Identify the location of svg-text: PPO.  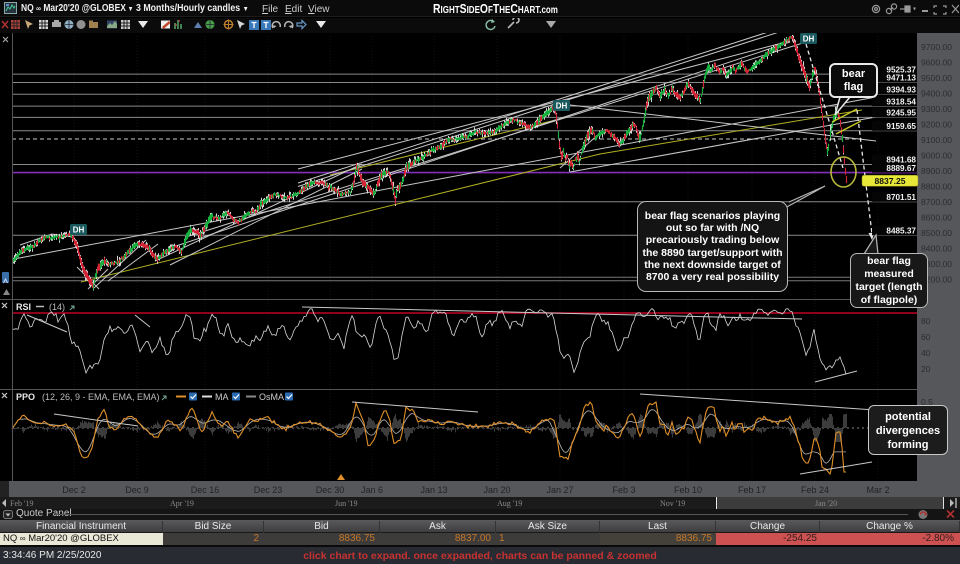
(25, 397).